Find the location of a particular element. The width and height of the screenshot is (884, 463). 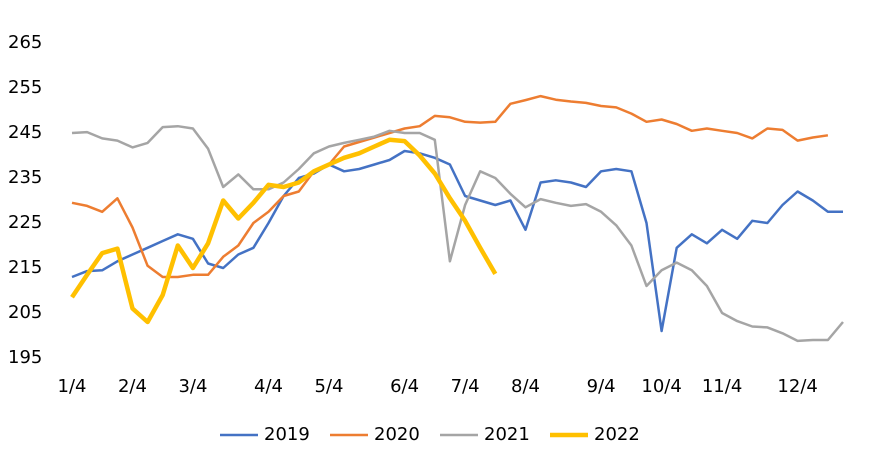

x-tick-label: 9/4 is located at coordinates (601, 386).